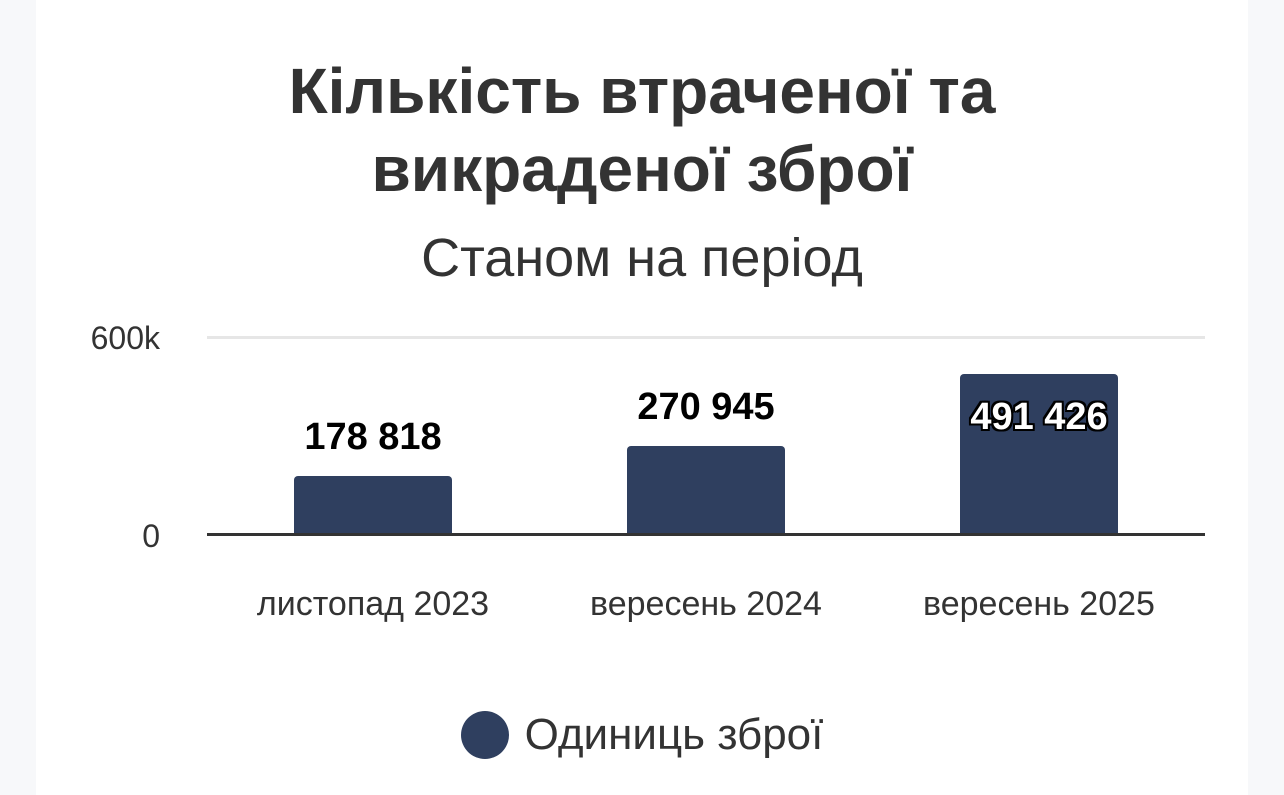  I want to click on bar-listopad-2023, so click(373, 505).